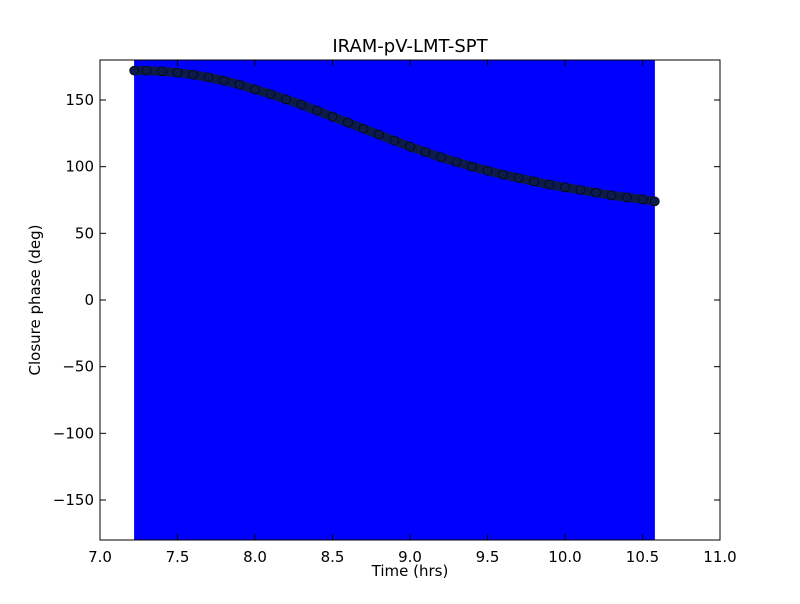 This screenshot has width=800, height=604. I want to click on y-tick-label: −150, so click(73, 500).